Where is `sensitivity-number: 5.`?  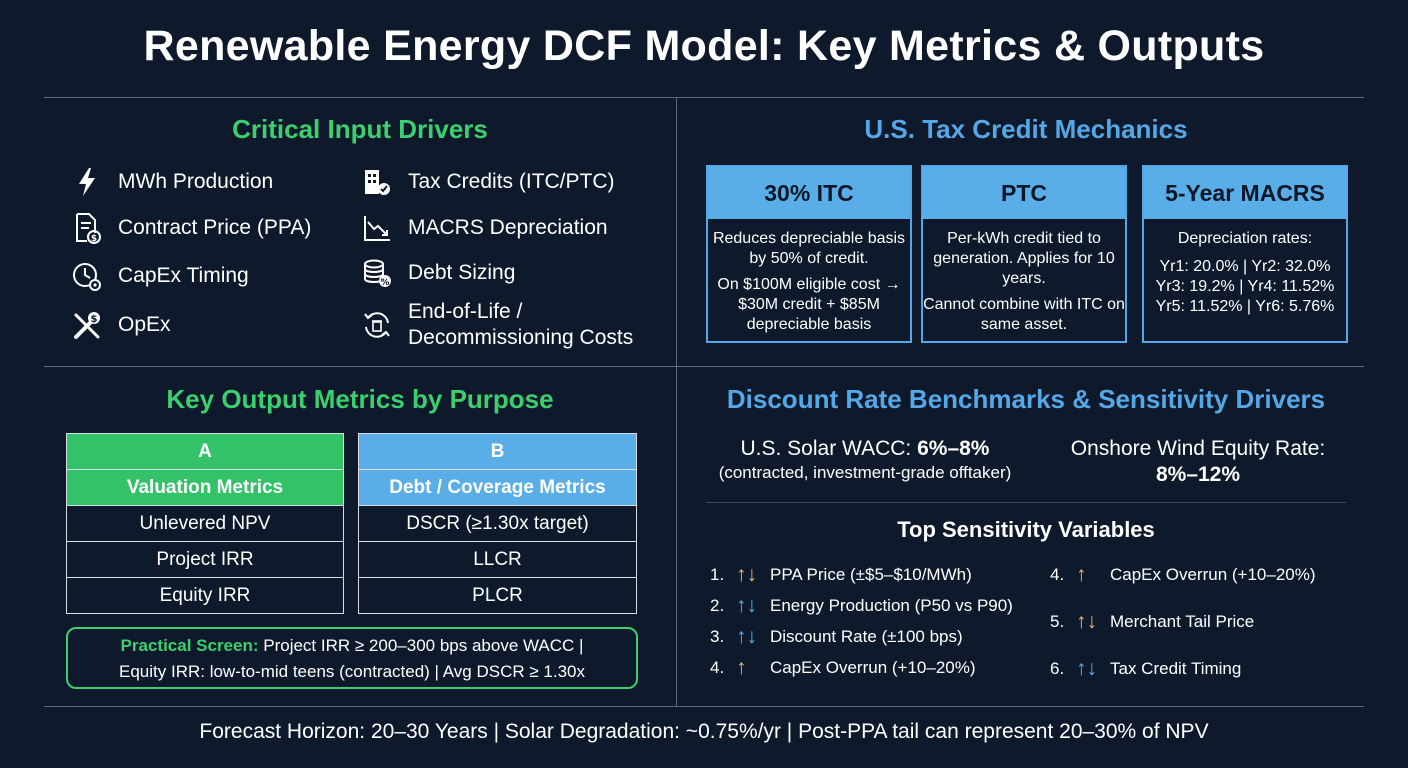
sensitivity-number: 5. is located at coordinates (1057, 621).